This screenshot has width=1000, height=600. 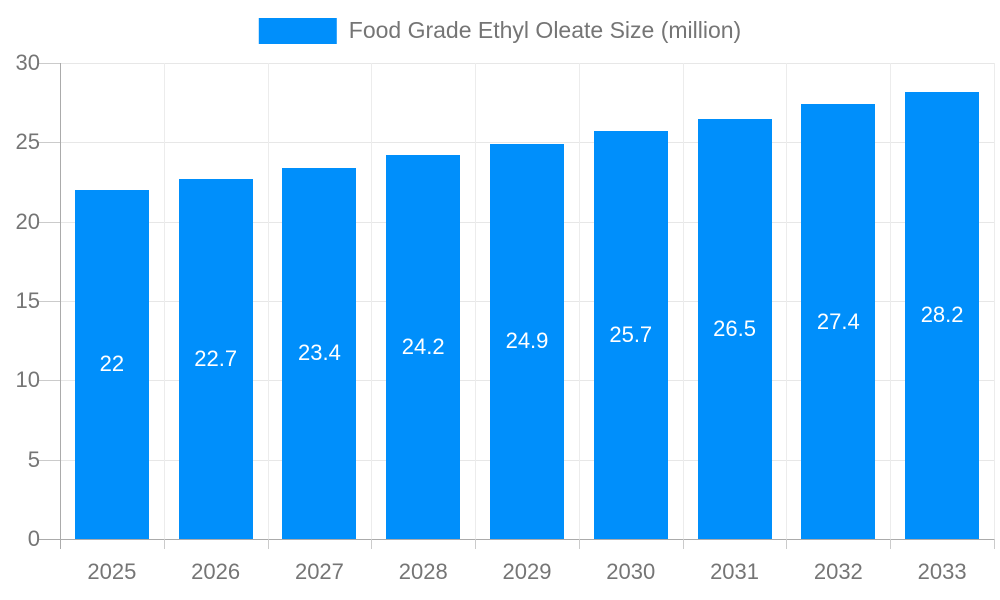 What do you see at coordinates (527, 571) in the screenshot?
I see `x-axis-label: 2029` at bounding box center [527, 571].